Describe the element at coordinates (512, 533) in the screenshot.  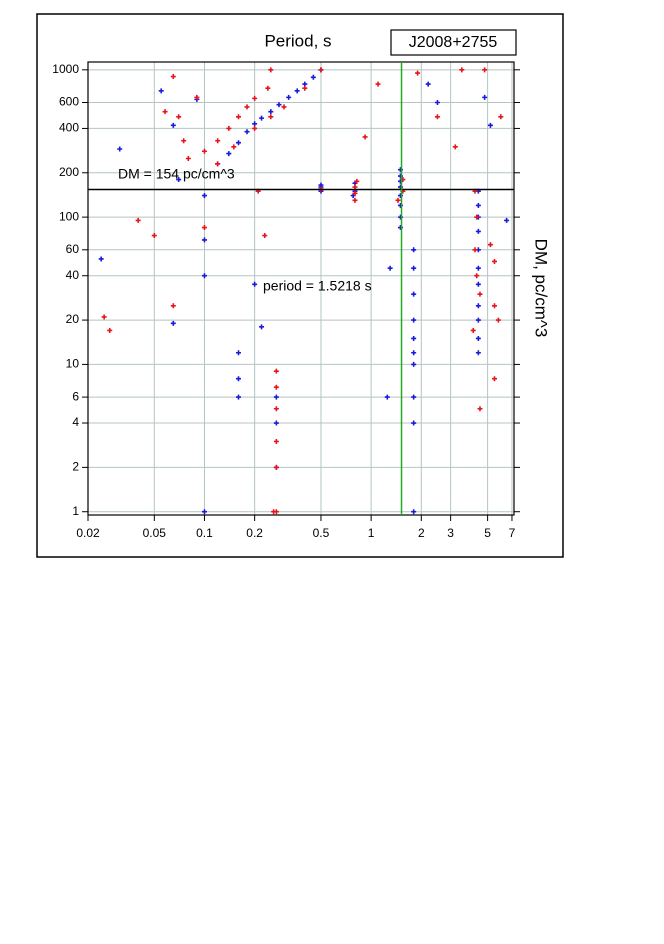
I see `x-tick-label: 7` at that location.